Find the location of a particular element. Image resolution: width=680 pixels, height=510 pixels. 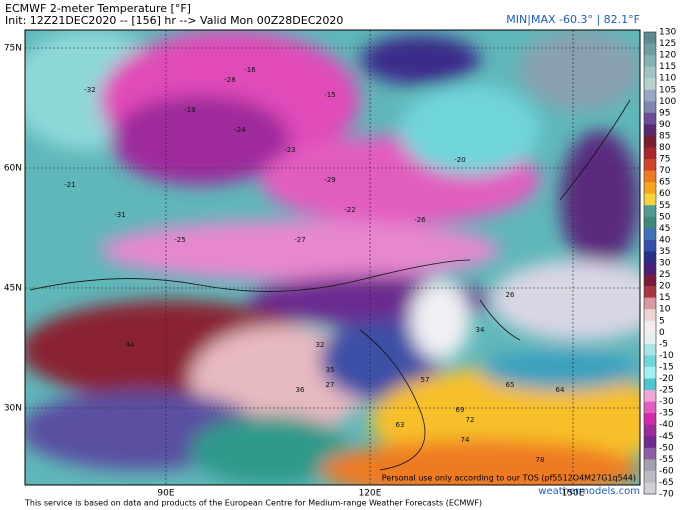

colorbar-label: -35 is located at coordinates (666, 414).